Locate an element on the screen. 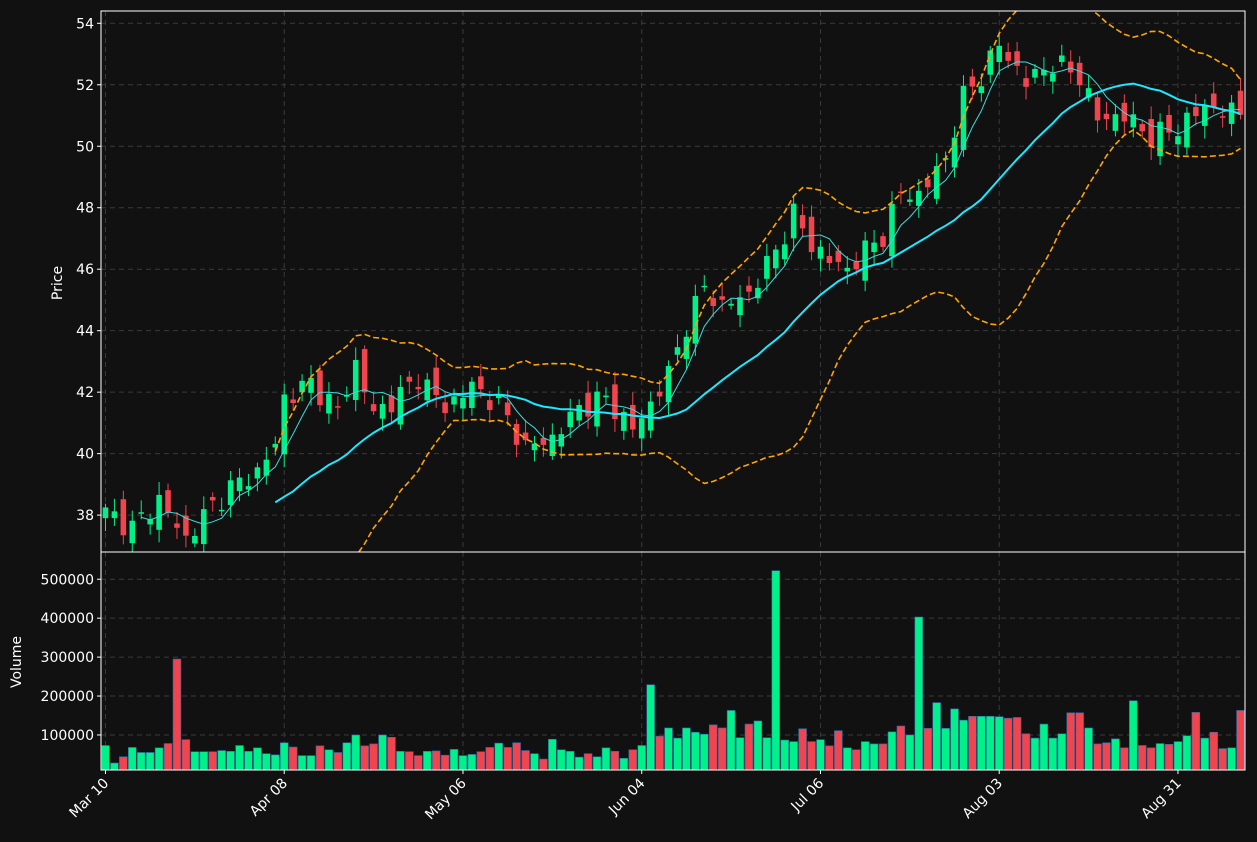 This screenshot has height=842, width=1257. volume-tick-label: 200000 is located at coordinates (67, 697).